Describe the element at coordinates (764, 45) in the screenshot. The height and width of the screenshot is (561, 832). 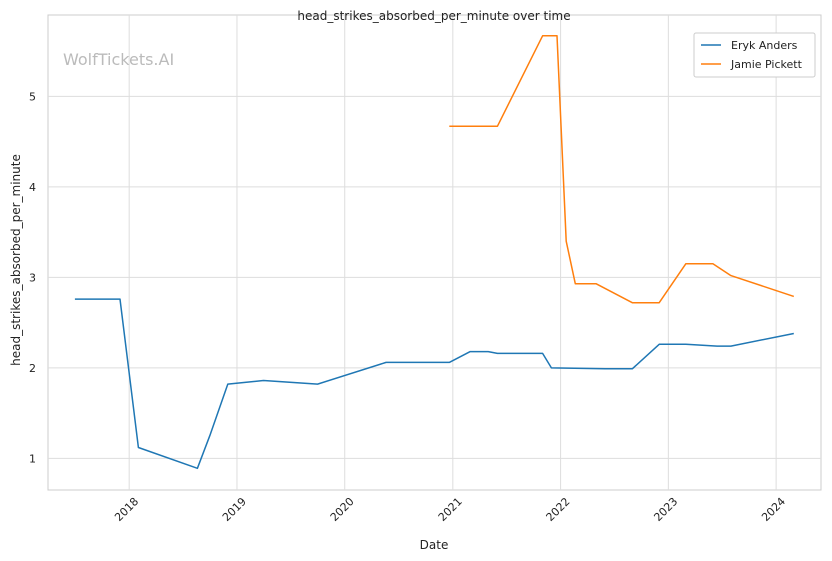
I see `legend-label-eryk-anders: Eryk Anders` at that location.